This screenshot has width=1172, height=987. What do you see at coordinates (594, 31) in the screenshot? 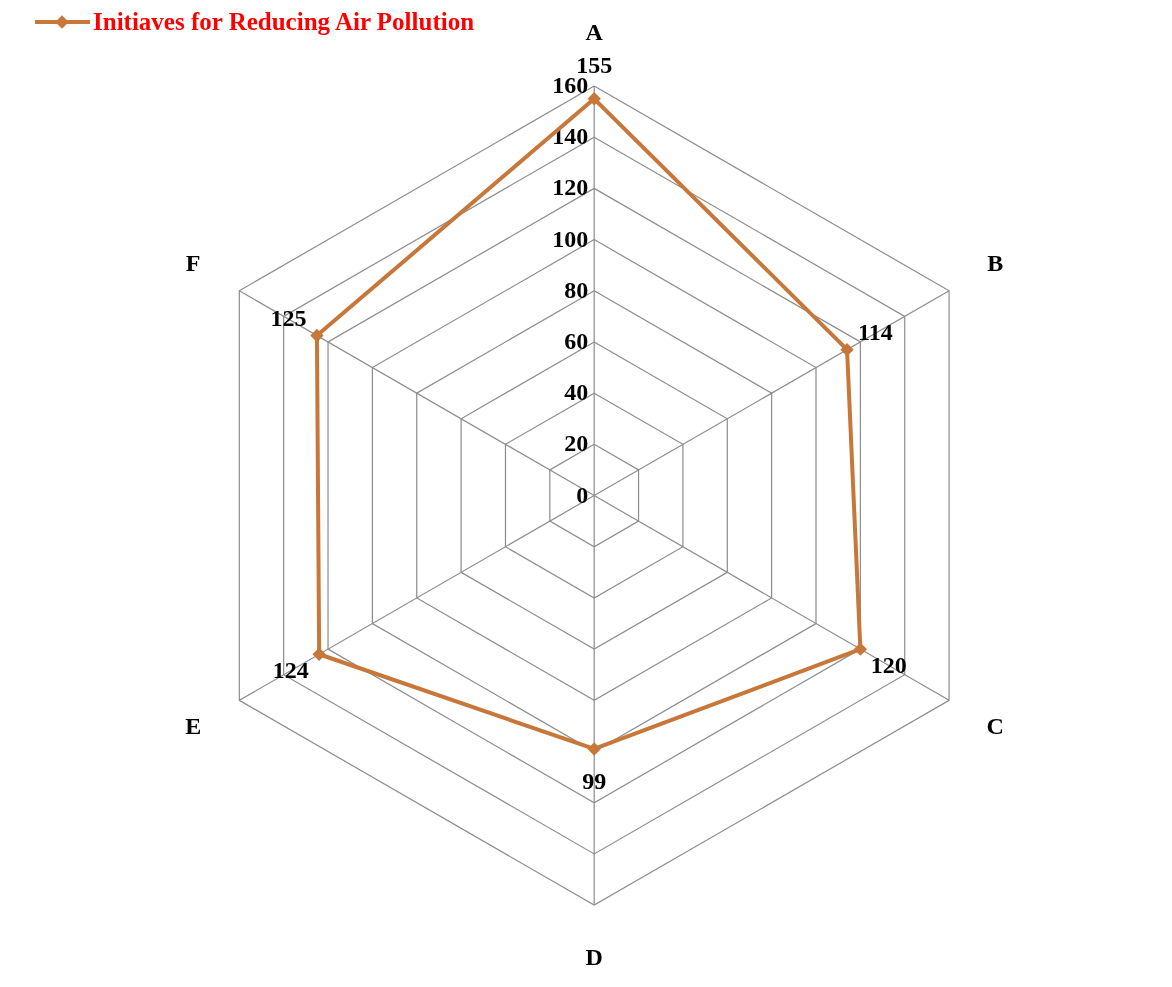
I see `spoke-label: A` at bounding box center [594, 31].